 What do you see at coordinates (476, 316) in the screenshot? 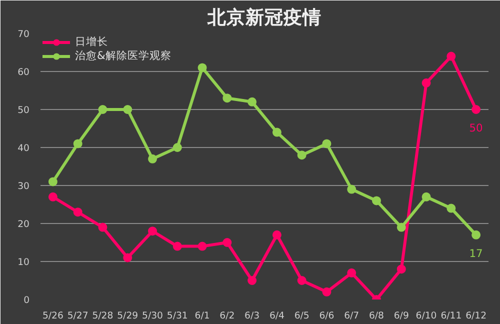
I see `x-tick-label: 6/12` at bounding box center [476, 316].